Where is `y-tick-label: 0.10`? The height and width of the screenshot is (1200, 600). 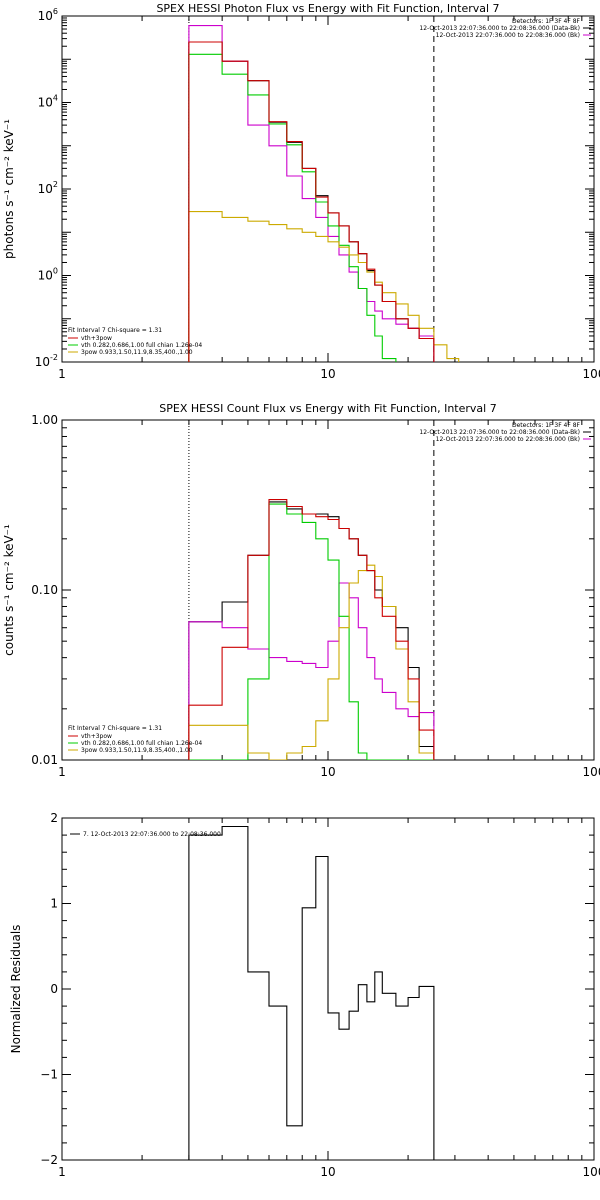
y-tick-label: 0.10 is located at coordinates (44, 590).